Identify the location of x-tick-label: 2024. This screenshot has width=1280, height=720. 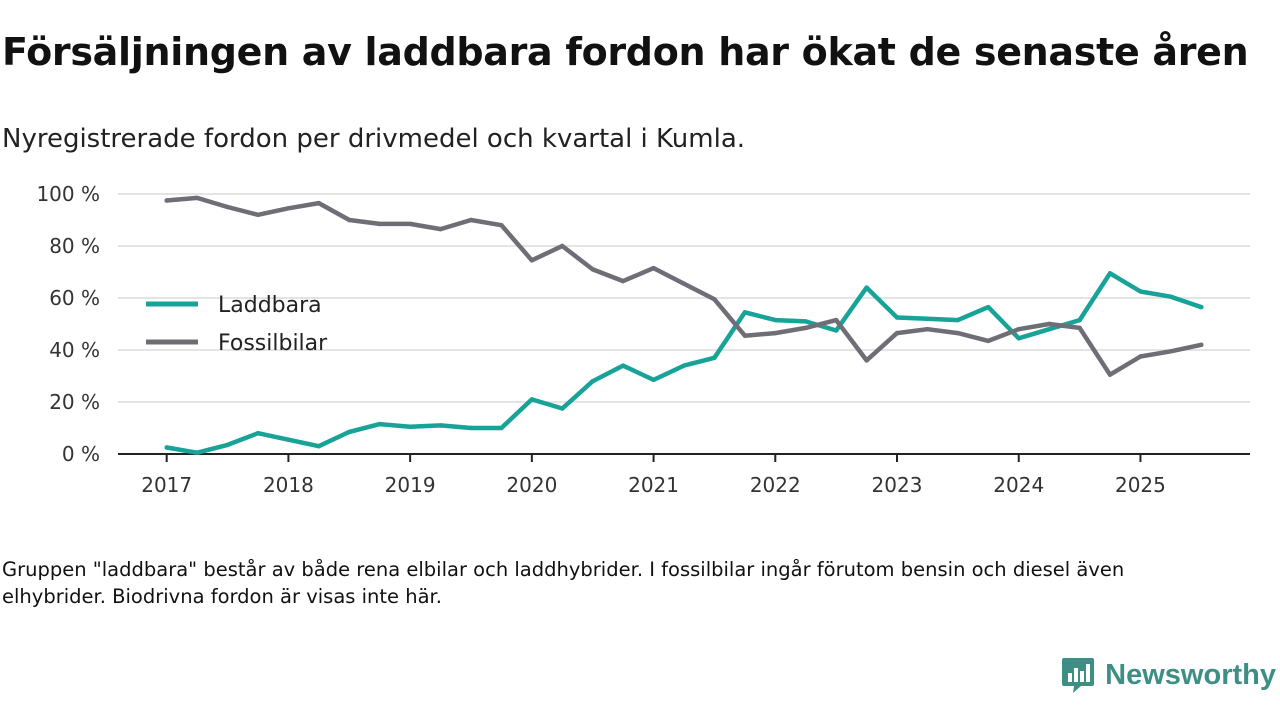
(1018, 485).